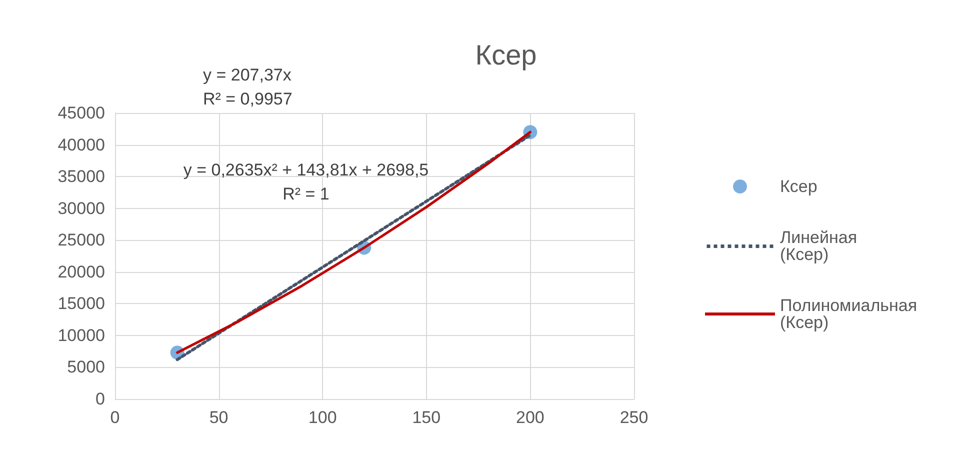 The image size is (967, 466). I want to click on legend-label: Линейная (Ксер), so click(819, 246).